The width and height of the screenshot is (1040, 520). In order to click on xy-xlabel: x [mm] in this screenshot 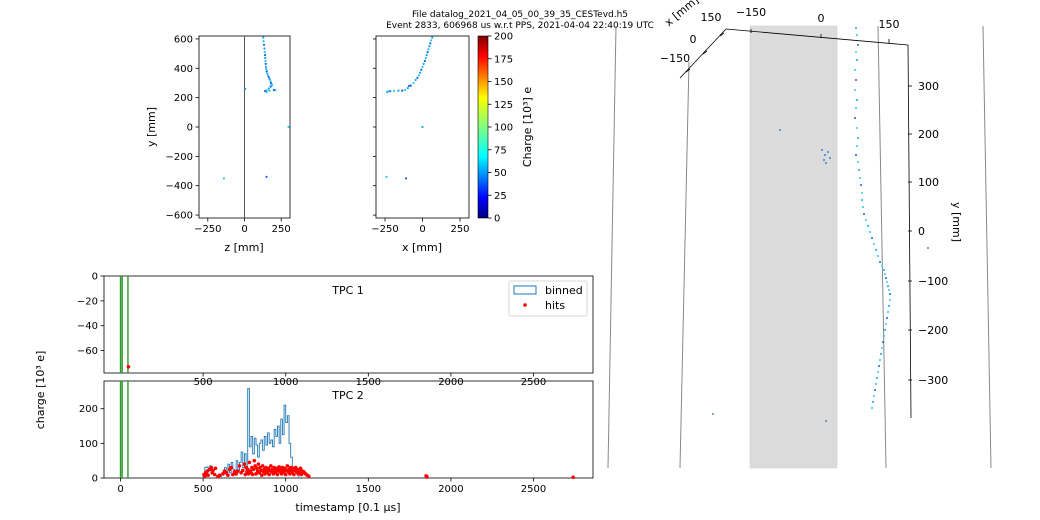, I will do `click(422, 247)`.